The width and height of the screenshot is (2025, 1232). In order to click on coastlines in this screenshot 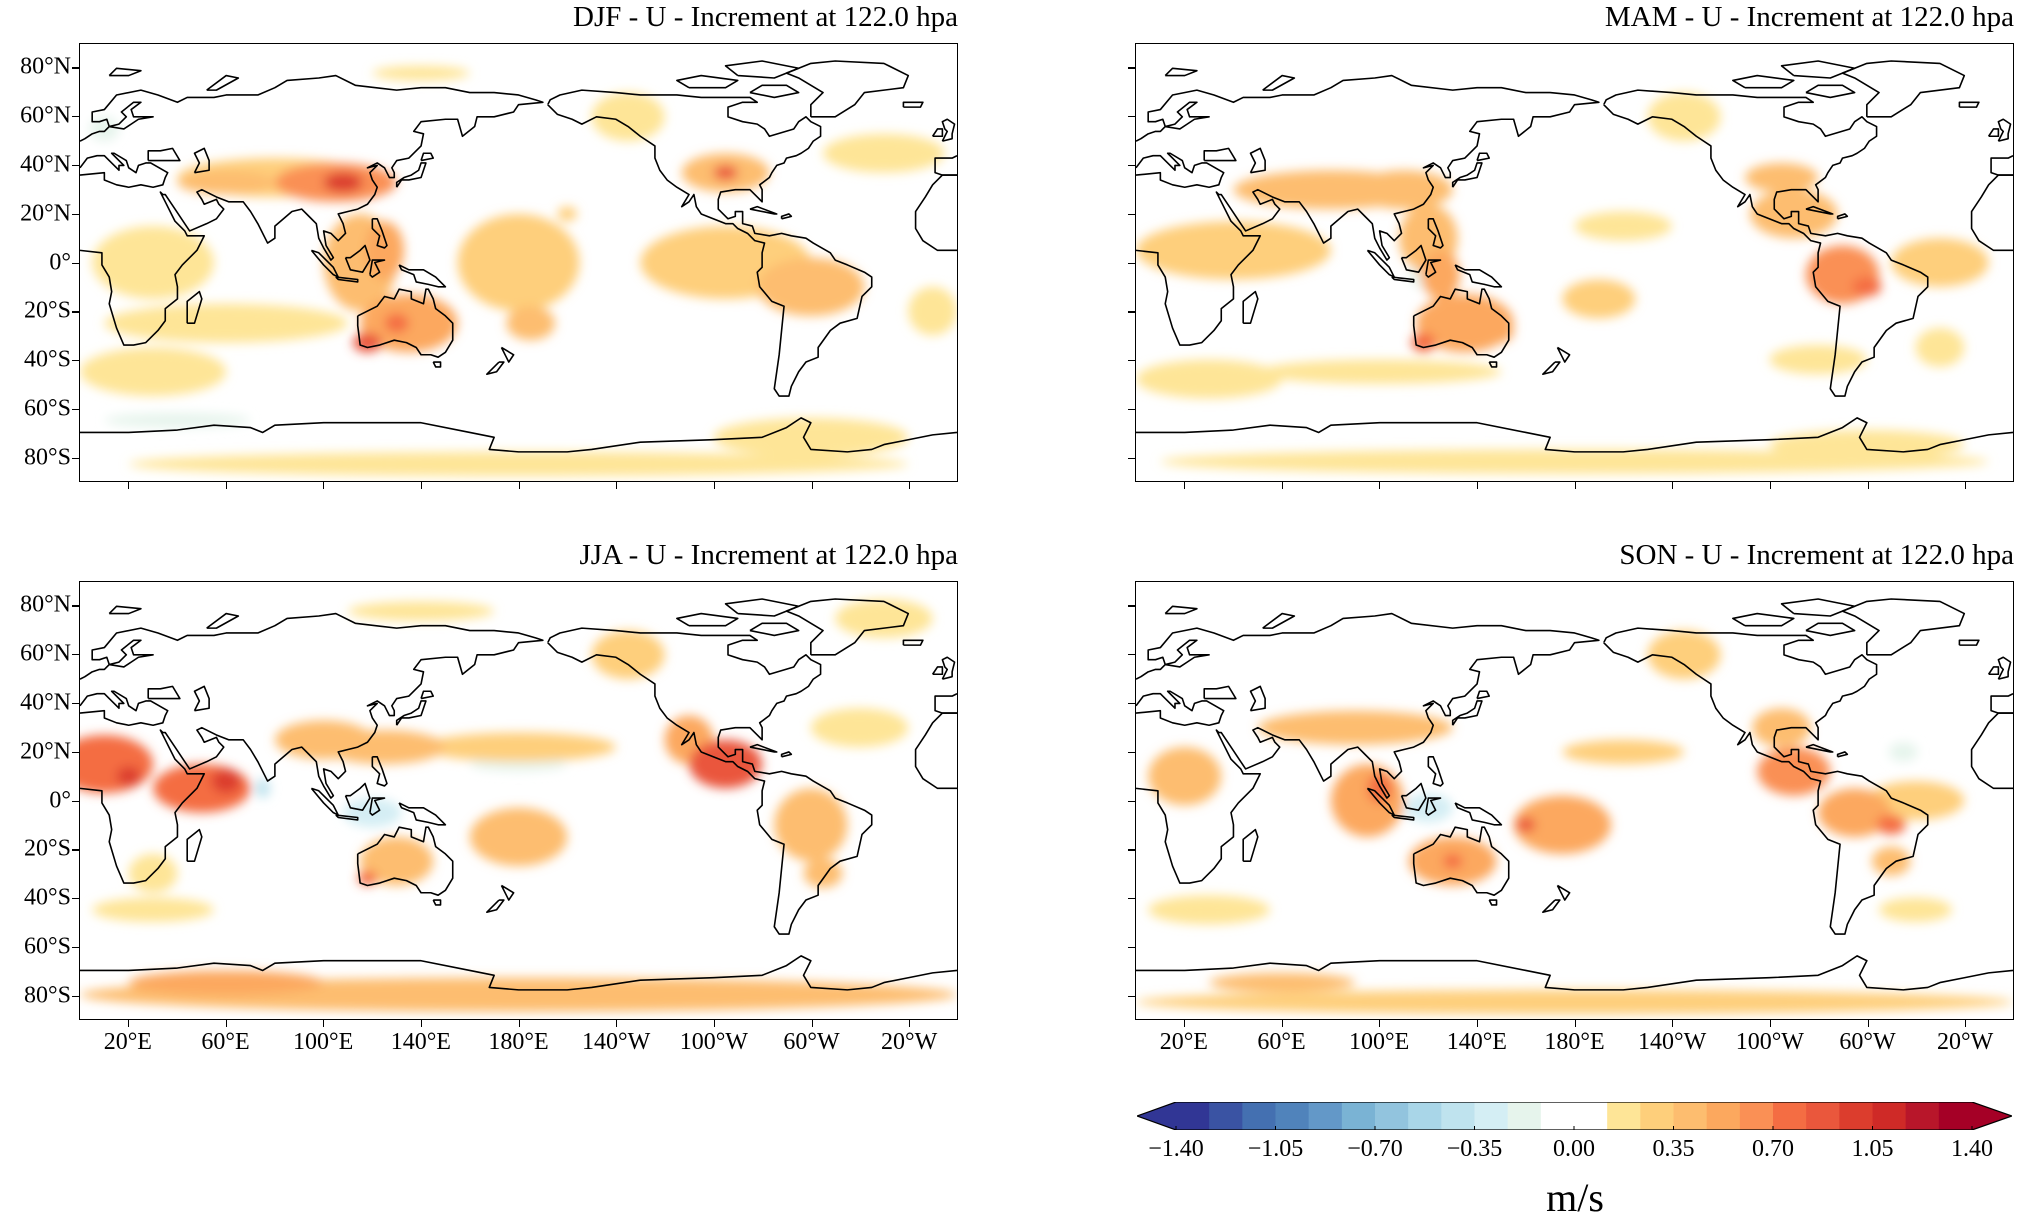, I will do `click(518, 256)`.